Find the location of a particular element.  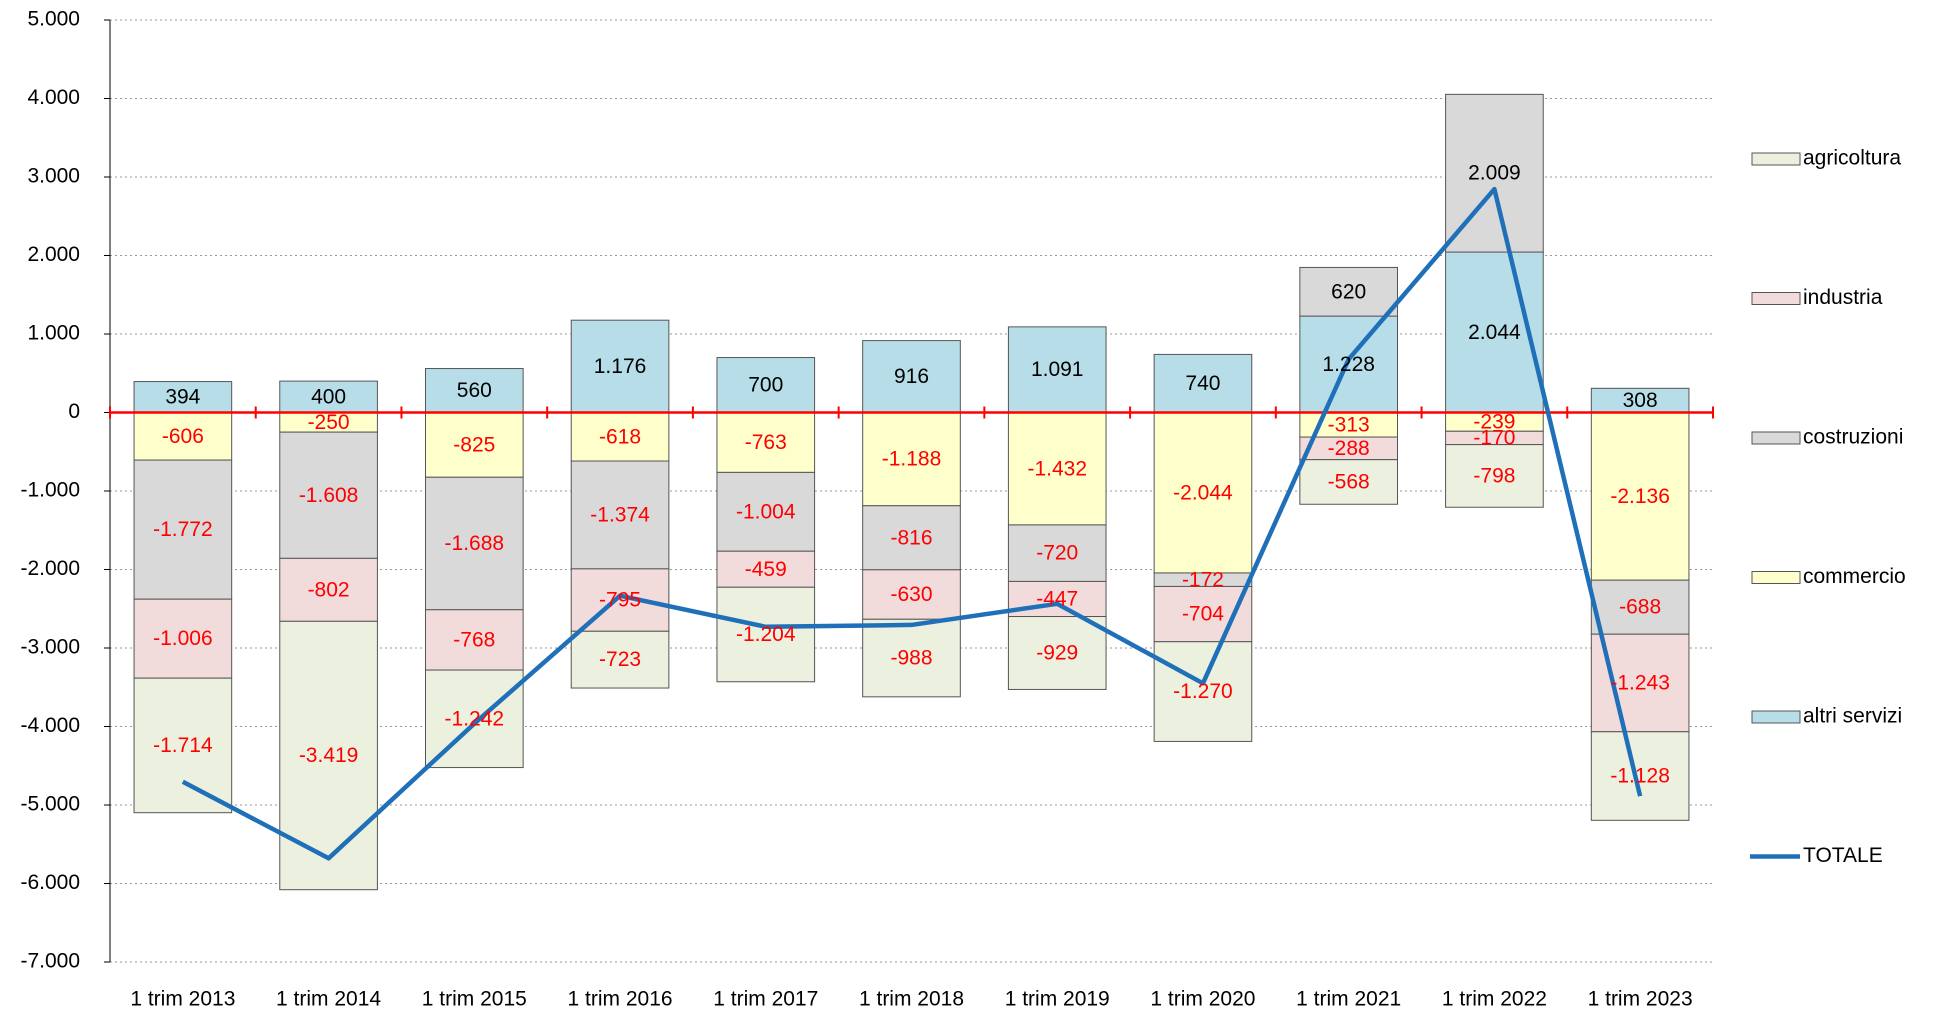

data-label: -816 is located at coordinates (911, 537).